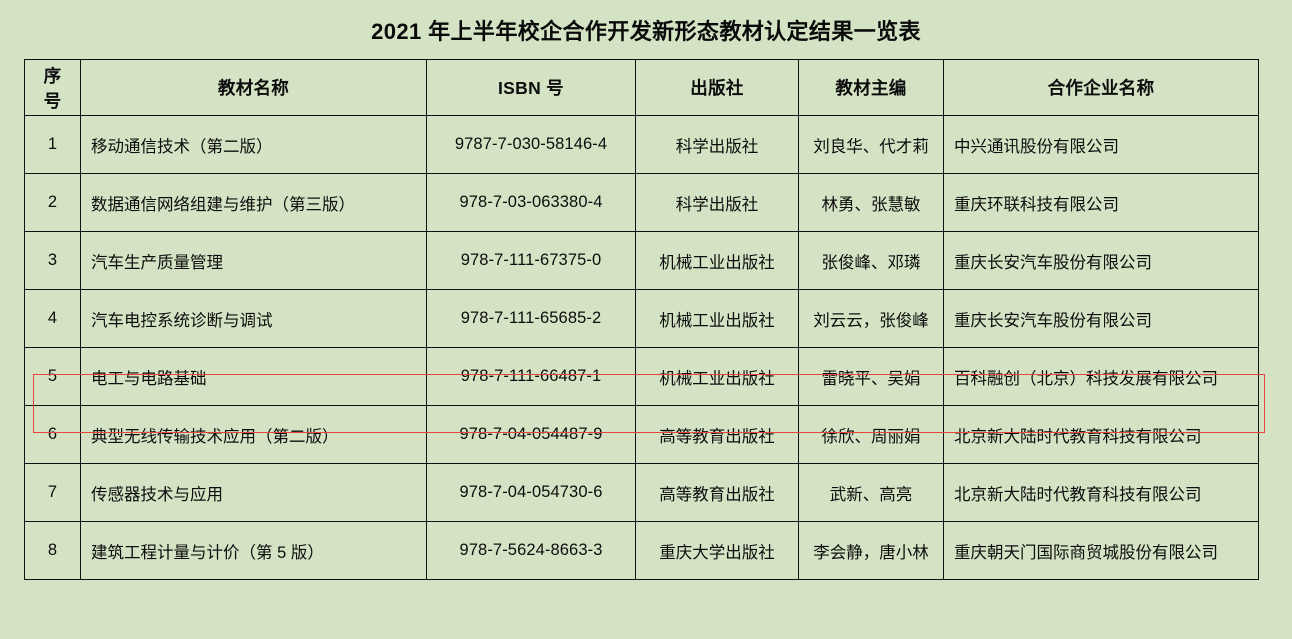 The width and height of the screenshot is (1292, 639). What do you see at coordinates (1101, 144) in the screenshot?
I see `cell-company: 中兴通讯股份有限公司` at bounding box center [1101, 144].